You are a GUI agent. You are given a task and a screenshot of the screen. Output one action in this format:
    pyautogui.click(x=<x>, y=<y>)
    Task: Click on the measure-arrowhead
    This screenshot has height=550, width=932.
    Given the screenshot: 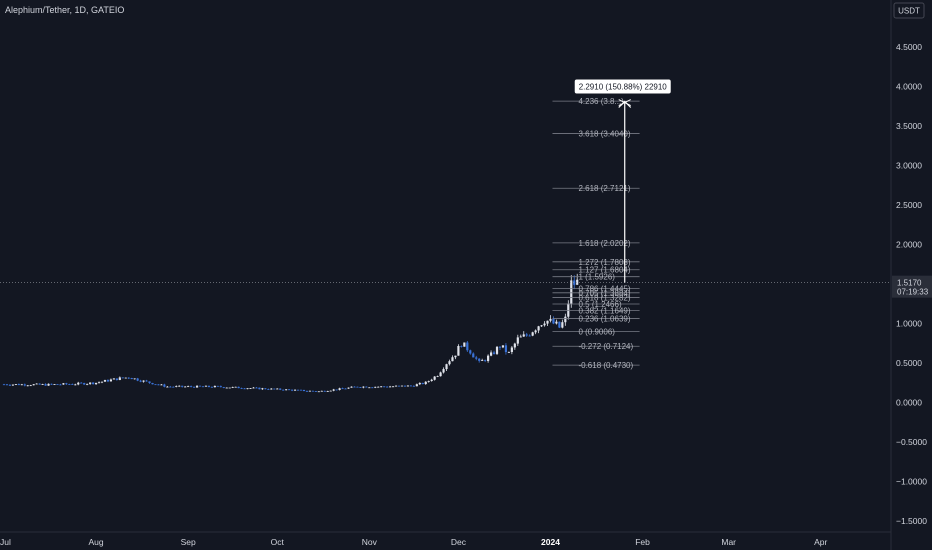 What is the action you would take?
    pyautogui.click(x=625, y=104)
    